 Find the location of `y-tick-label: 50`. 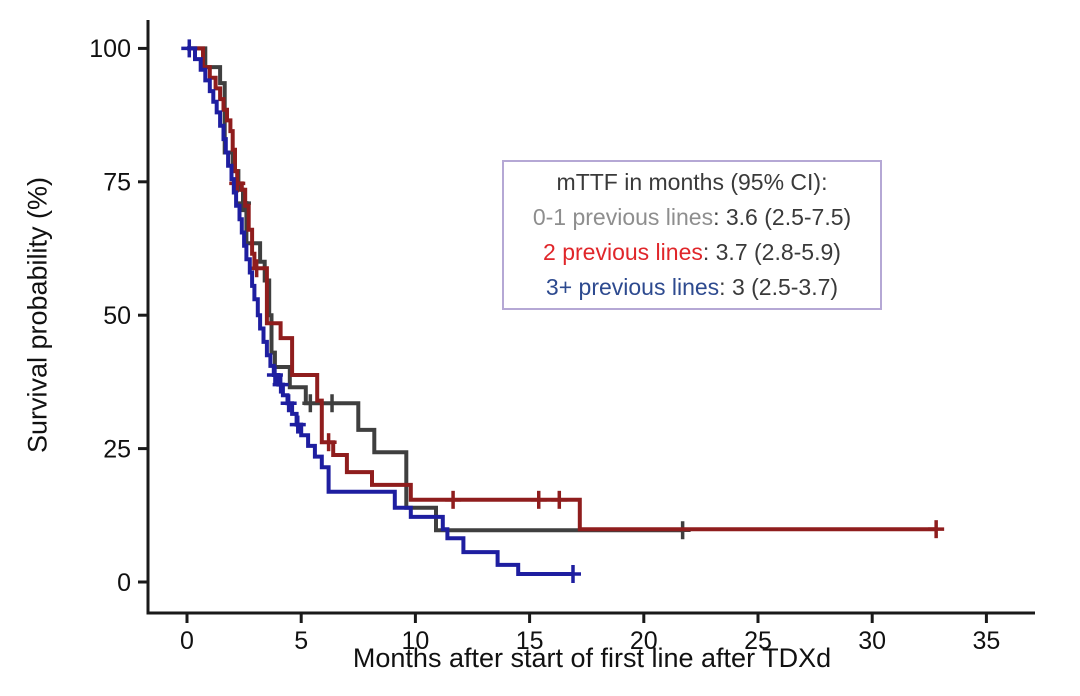

y-tick-label: 50 is located at coordinates (117, 316).